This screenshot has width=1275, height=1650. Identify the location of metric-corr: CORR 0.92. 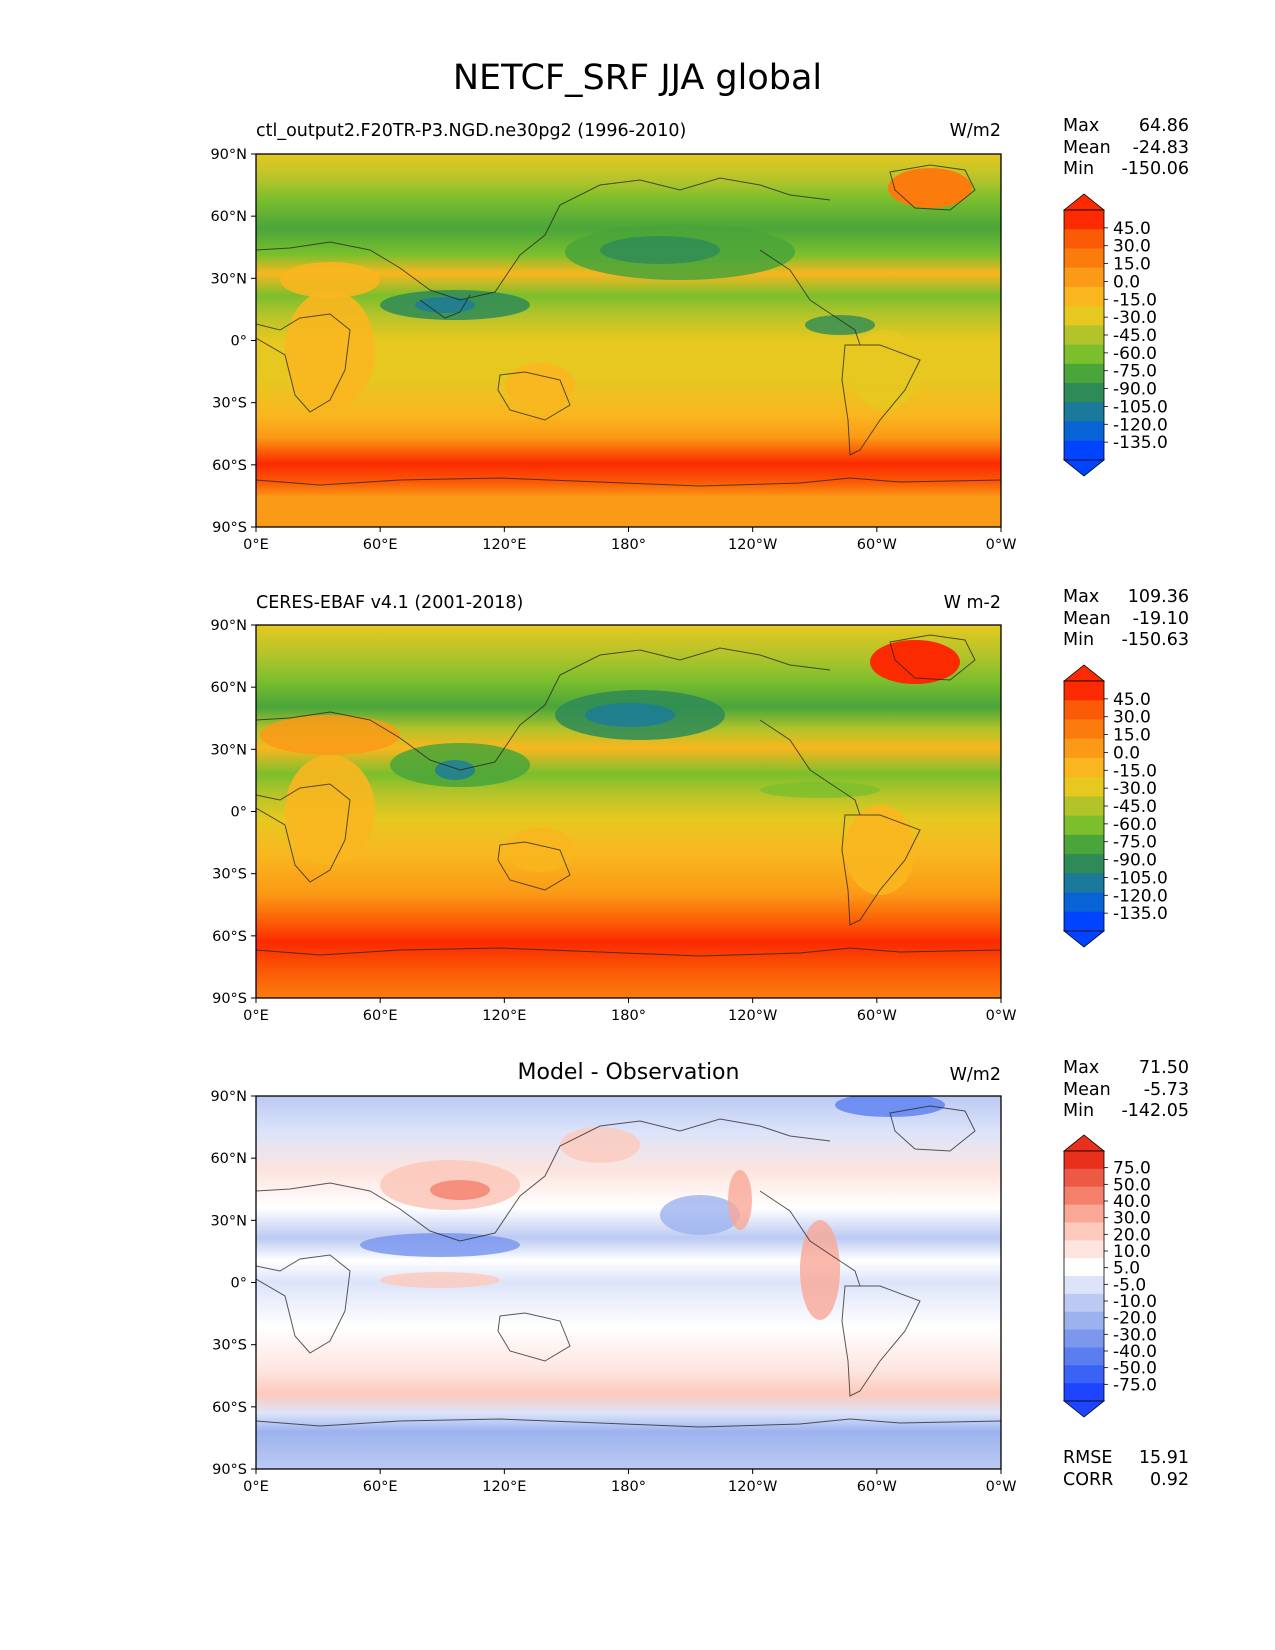
(1126, 1479).